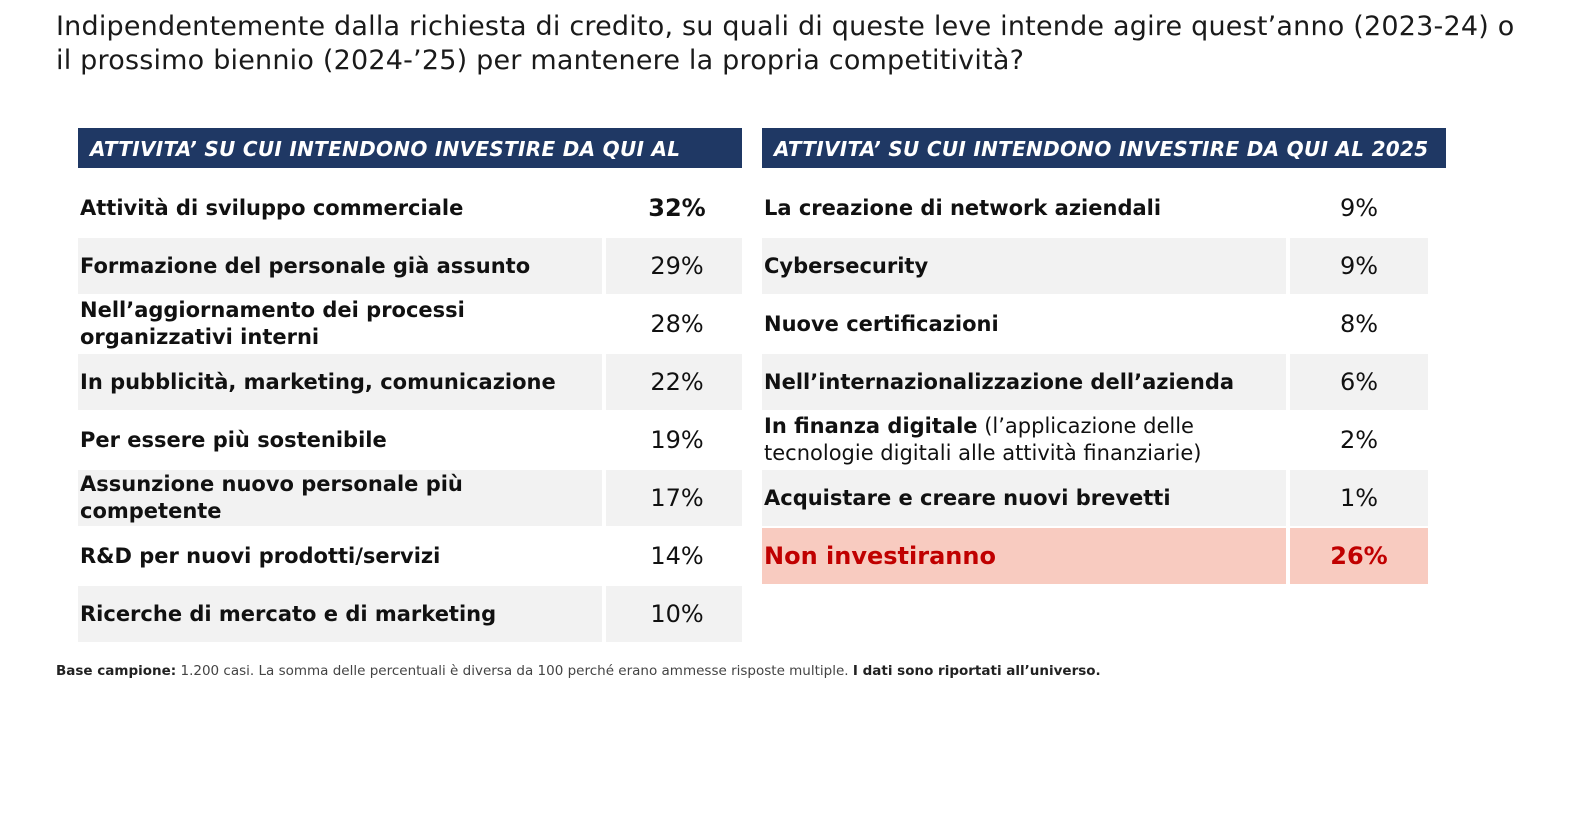 The height and width of the screenshot is (830, 1592). What do you see at coordinates (1024, 382) in the screenshot?
I see `row-label: Nell’internazionalizzazione dell’azienda` at bounding box center [1024, 382].